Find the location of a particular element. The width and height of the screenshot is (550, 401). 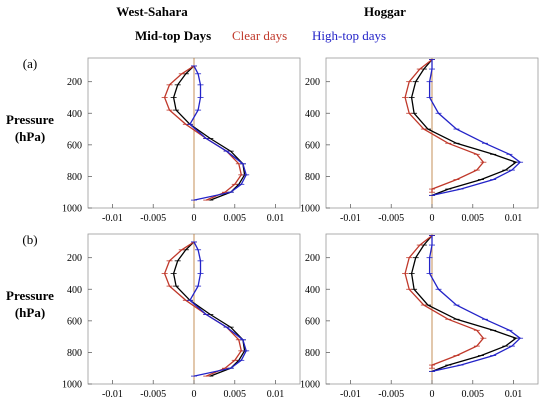

y-axis-label-b-line1: Pressure is located at coordinates (30, 295).